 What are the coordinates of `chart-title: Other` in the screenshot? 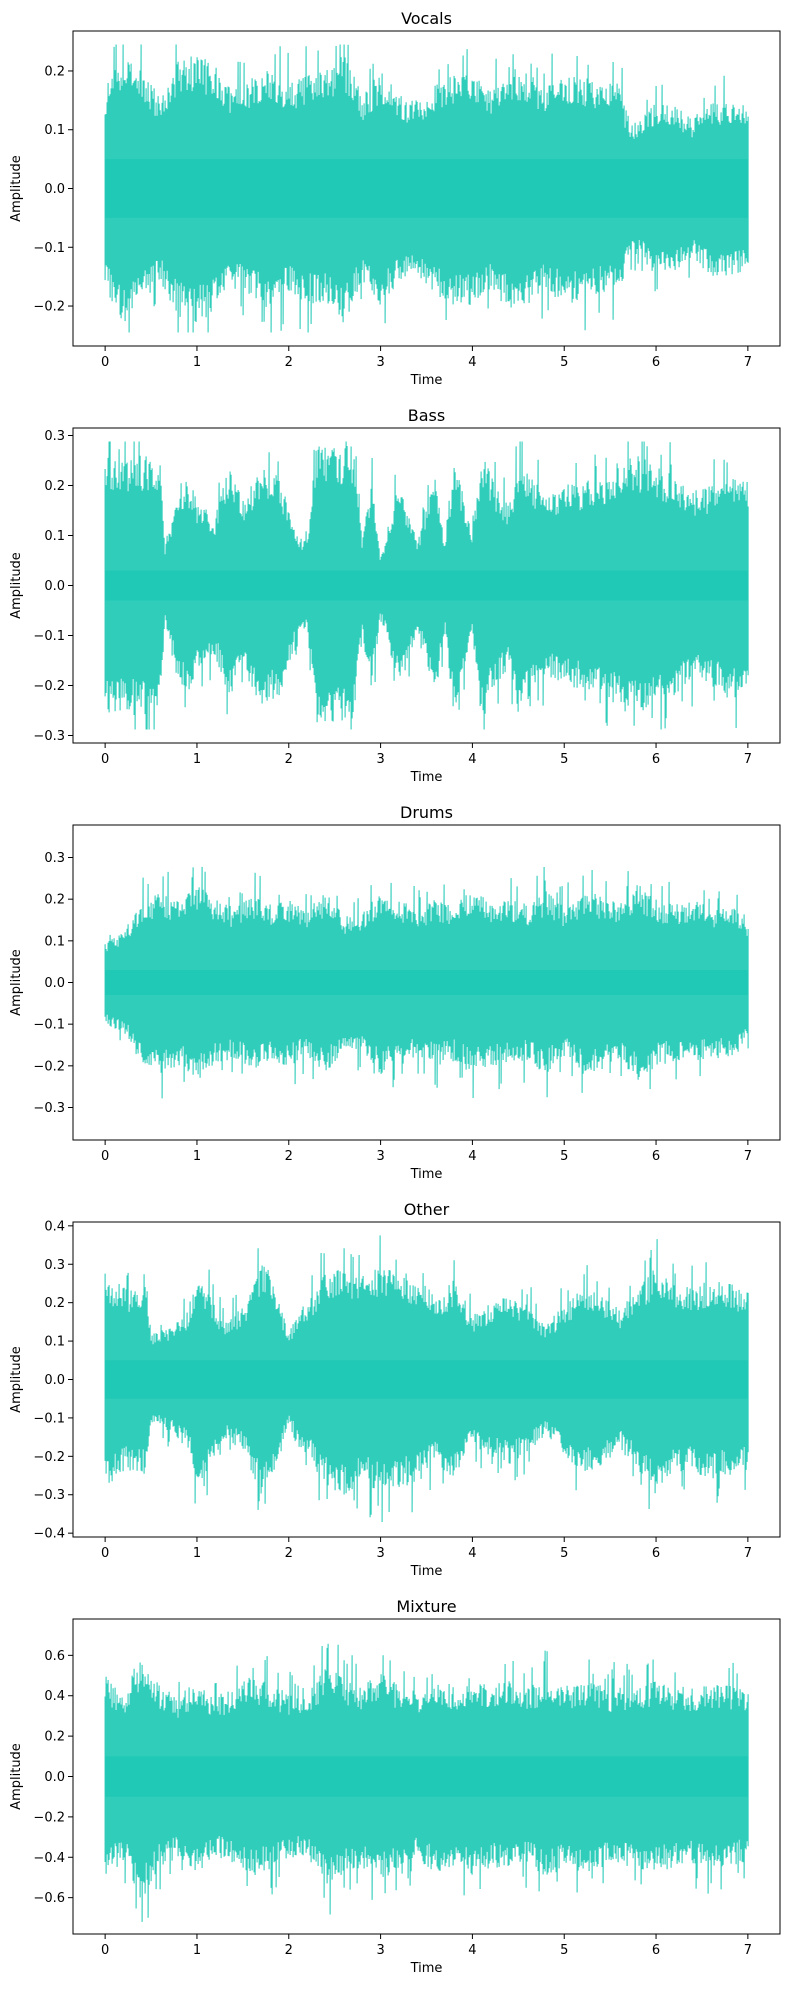 It's located at (427, 1209).